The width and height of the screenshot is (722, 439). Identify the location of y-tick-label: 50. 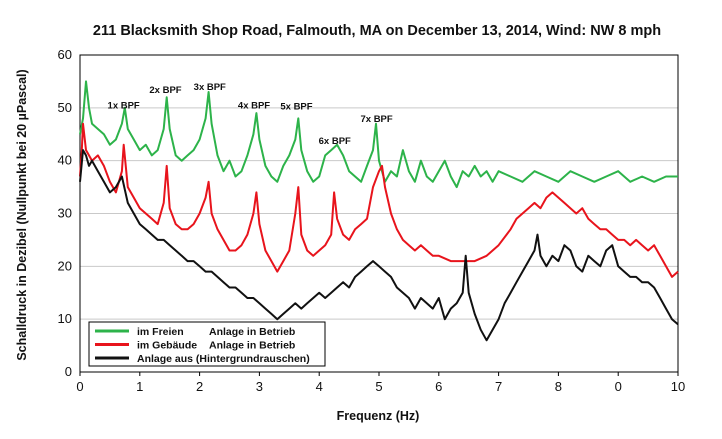
(65, 107).